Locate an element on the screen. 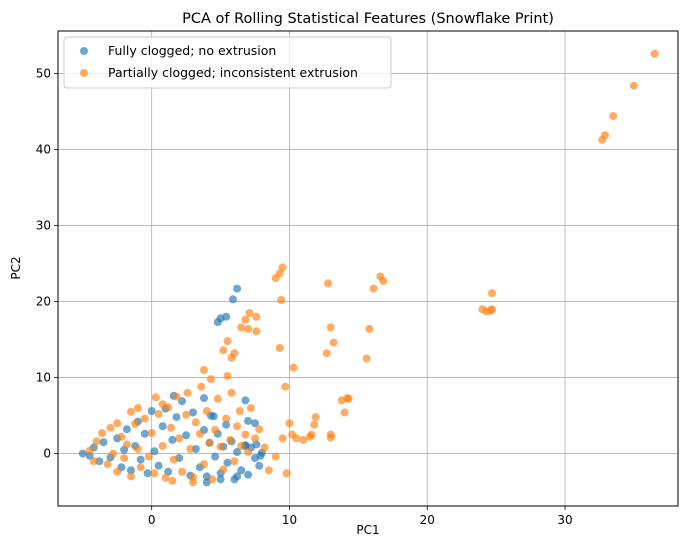  legend-marker-fully-clogged is located at coordinates (84, 51).